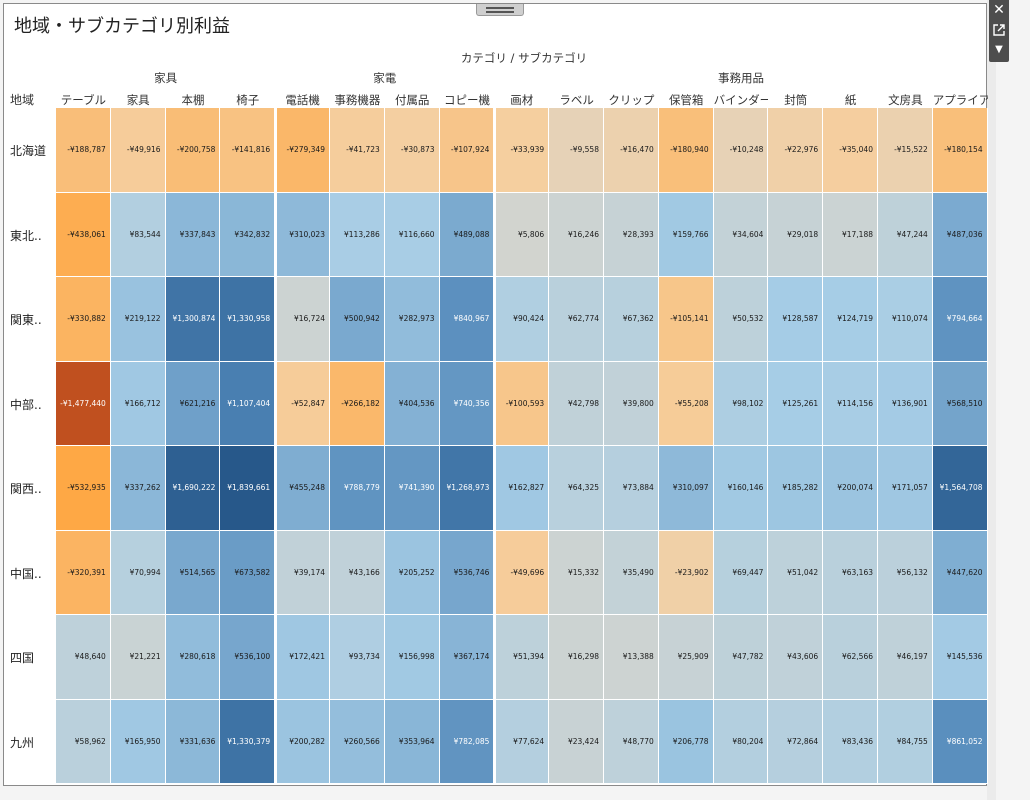 Image resolution: width=1030 pixels, height=800 pixels. I want to click on heatmap-cell: ¥56,132, so click(905, 572).